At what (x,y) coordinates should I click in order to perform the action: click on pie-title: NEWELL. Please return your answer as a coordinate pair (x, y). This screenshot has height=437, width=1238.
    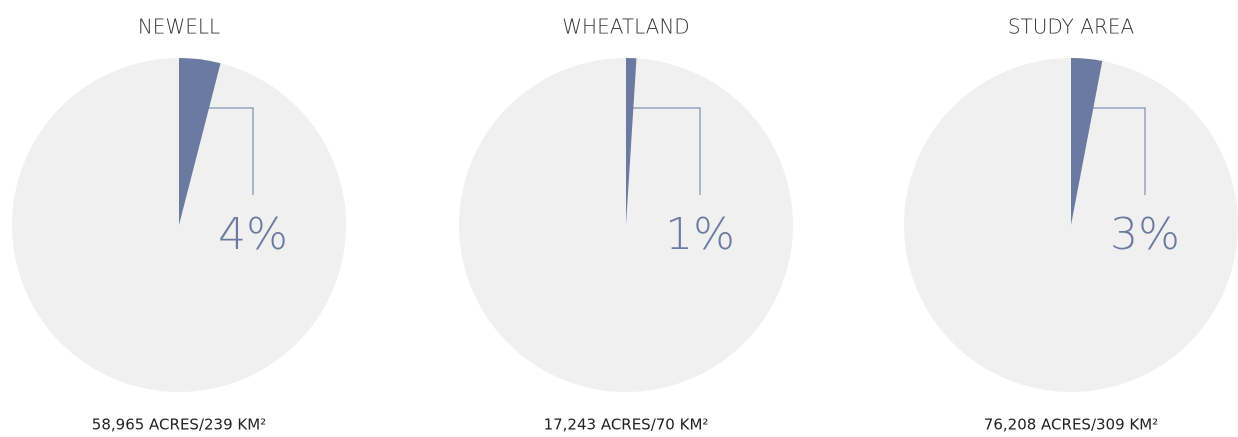
    Looking at the image, I should click on (179, 27).